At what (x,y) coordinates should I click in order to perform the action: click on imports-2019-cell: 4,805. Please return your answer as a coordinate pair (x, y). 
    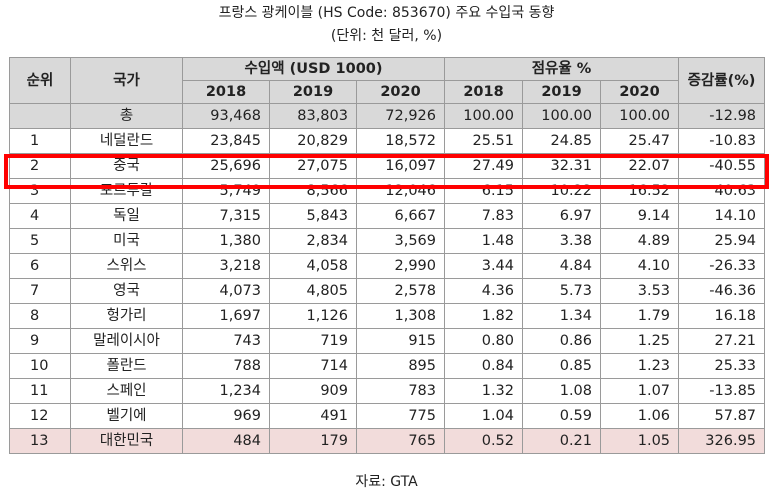
    Looking at the image, I should click on (313, 291).